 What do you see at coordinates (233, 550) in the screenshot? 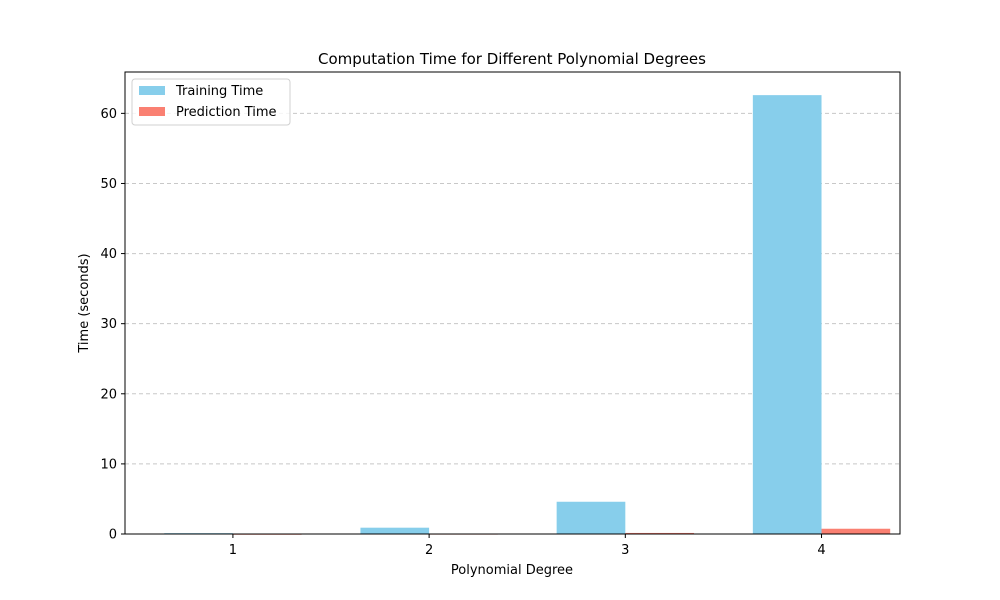
I see `x-tick-label: 1` at bounding box center [233, 550].